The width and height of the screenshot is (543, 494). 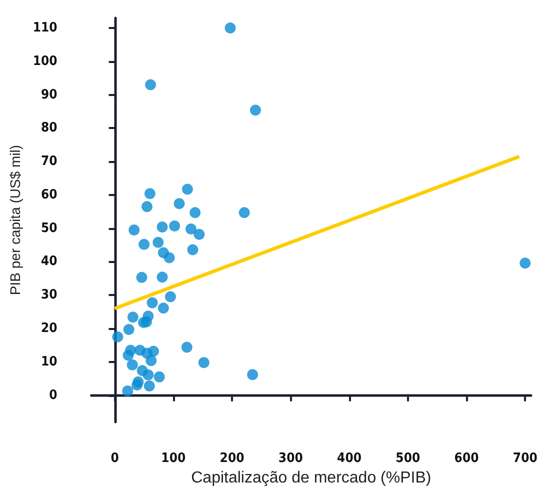 What do you see at coordinates (290, 458) in the screenshot?
I see `x-tick-label: 300` at bounding box center [290, 458].